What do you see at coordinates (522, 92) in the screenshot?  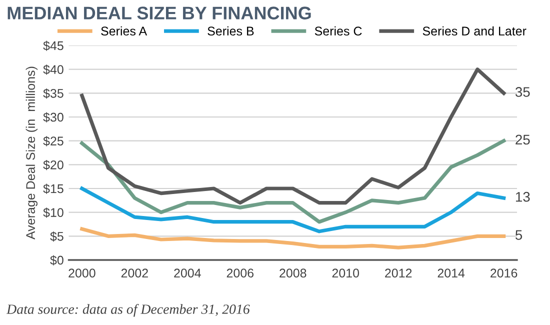 I see `data-label: 35` at bounding box center [522, 92].